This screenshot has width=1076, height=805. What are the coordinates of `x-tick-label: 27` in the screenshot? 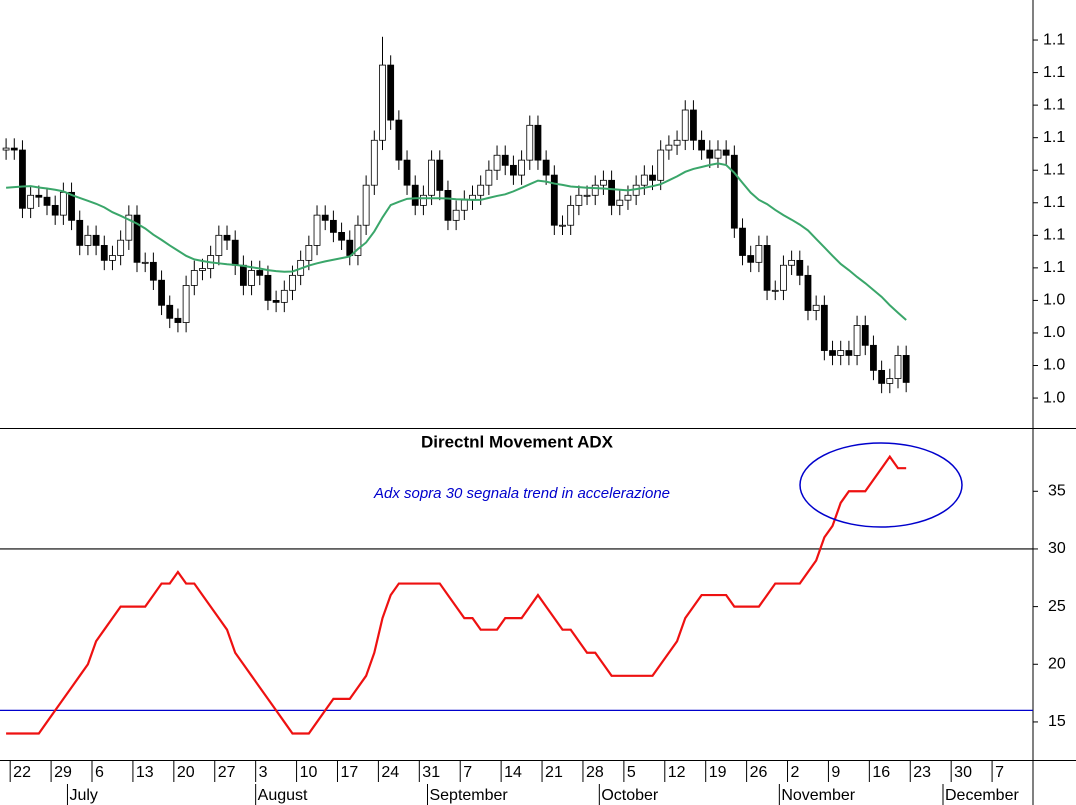 It's located at (227, 772).